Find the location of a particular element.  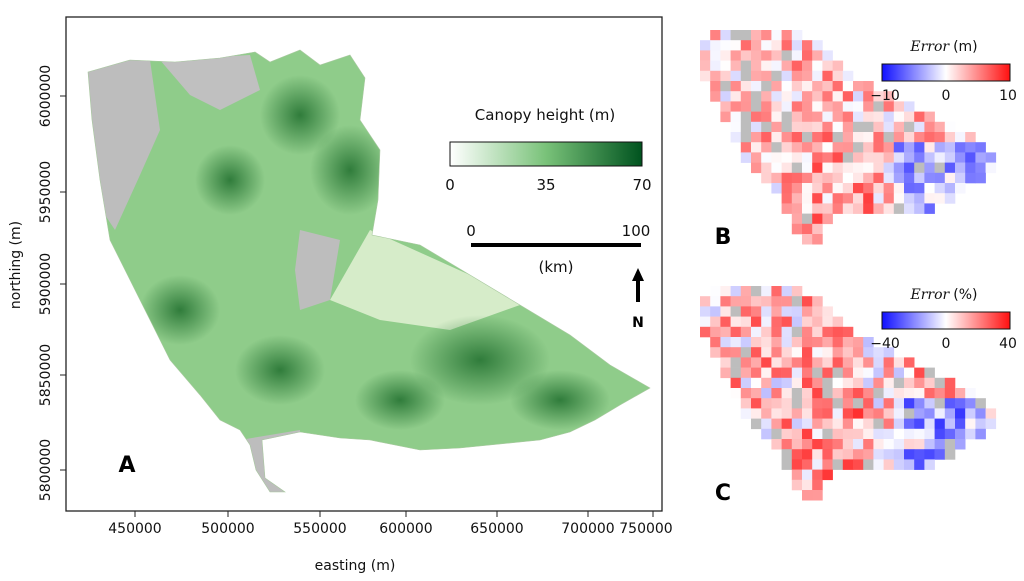

colorbar-tick: 35 is located at coordinates (545, 185).